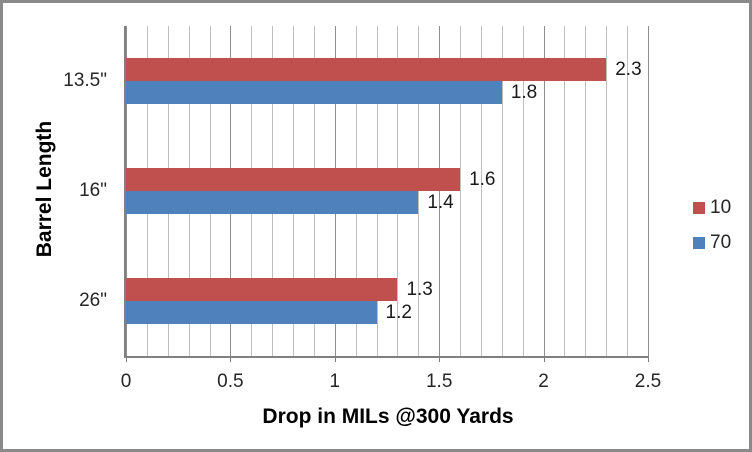 This screenshot has width=752, height=452. What do you see at coordinates (398, 312) in the screenshot?
I see `data-label: 1.2` at bounding box center [398, 312].